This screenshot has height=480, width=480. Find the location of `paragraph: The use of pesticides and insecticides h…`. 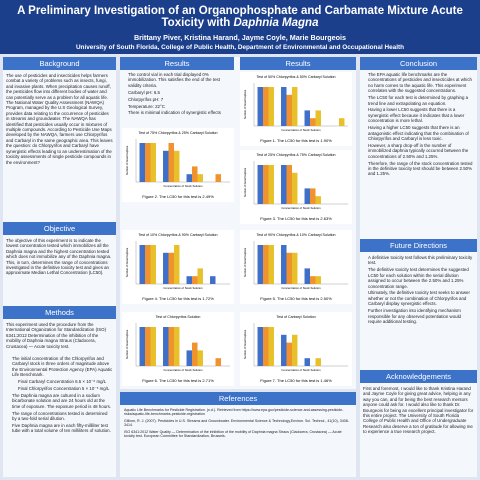

paragraph: The use of pesticides and insecticides h… is located at coordinates (59, 119).